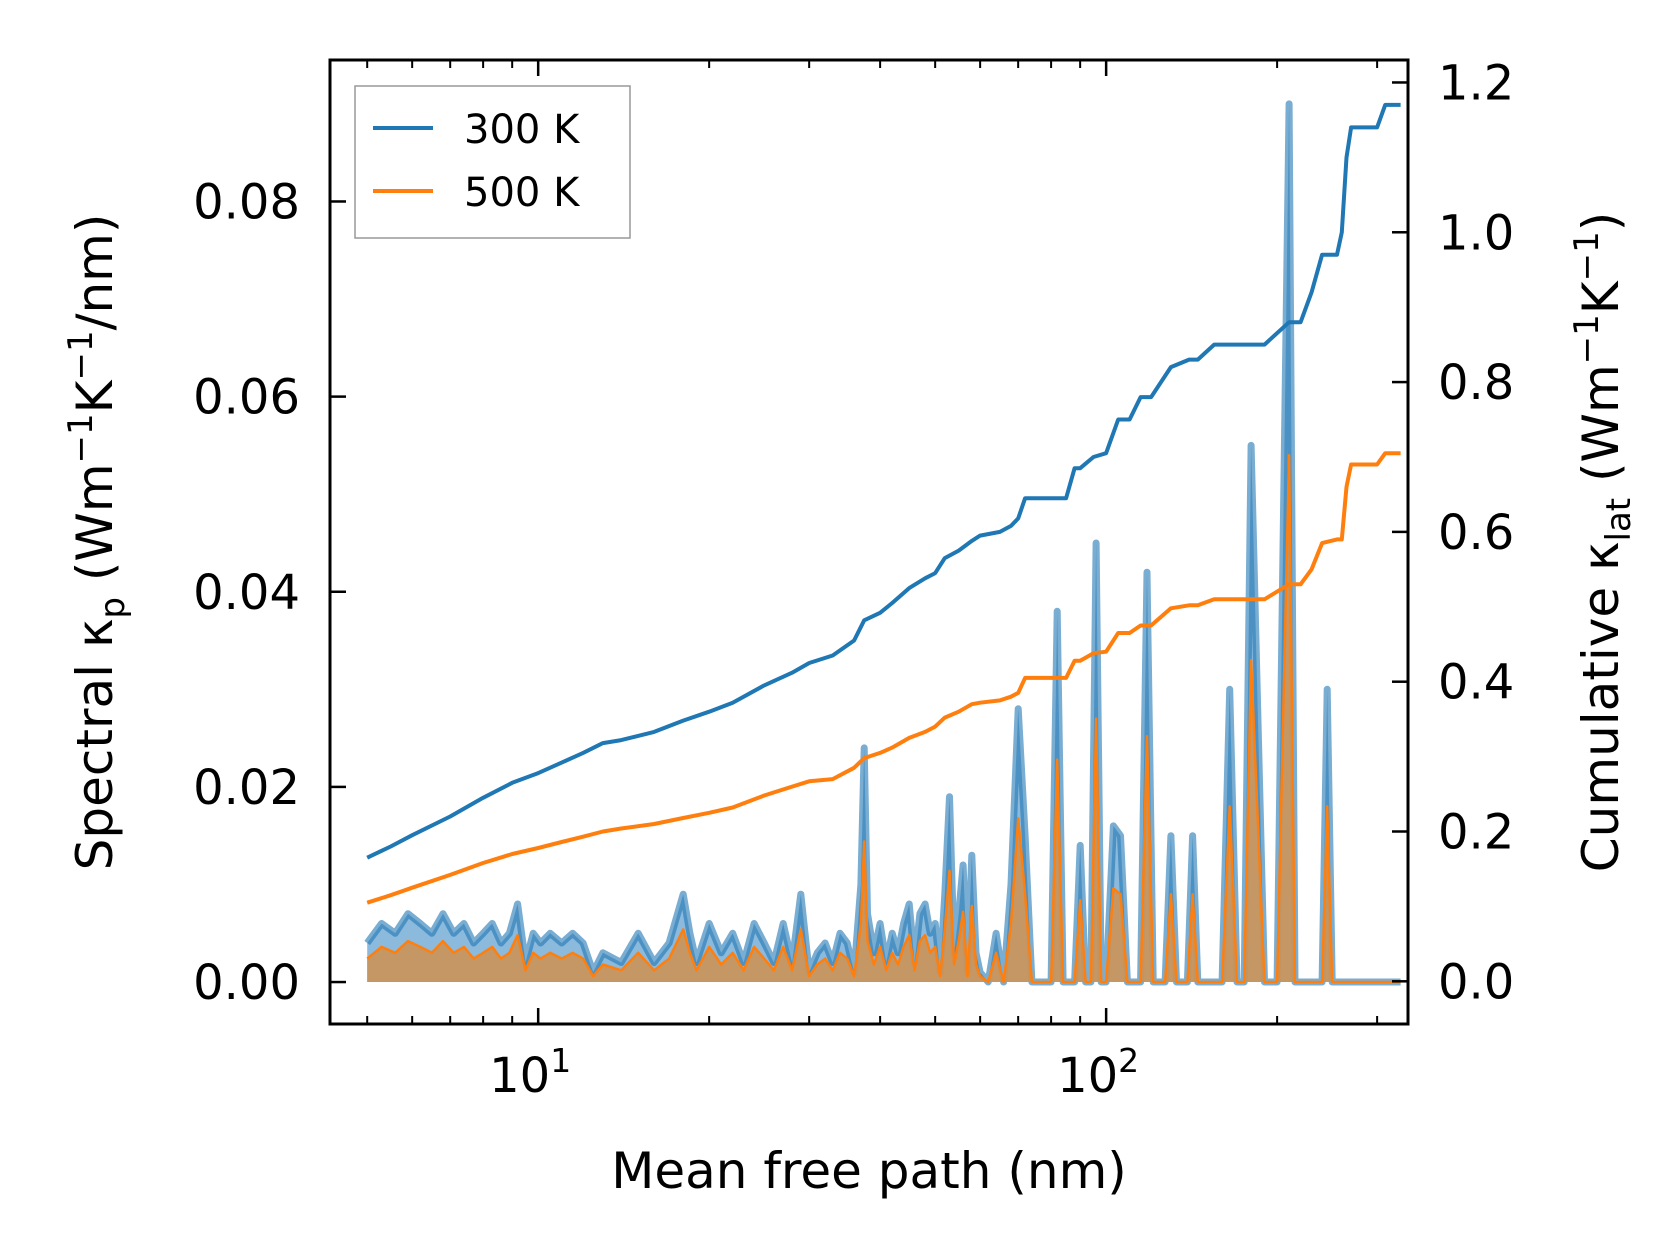  I want to click on right-y-tick-label: 0.8, so click(1476, 383).